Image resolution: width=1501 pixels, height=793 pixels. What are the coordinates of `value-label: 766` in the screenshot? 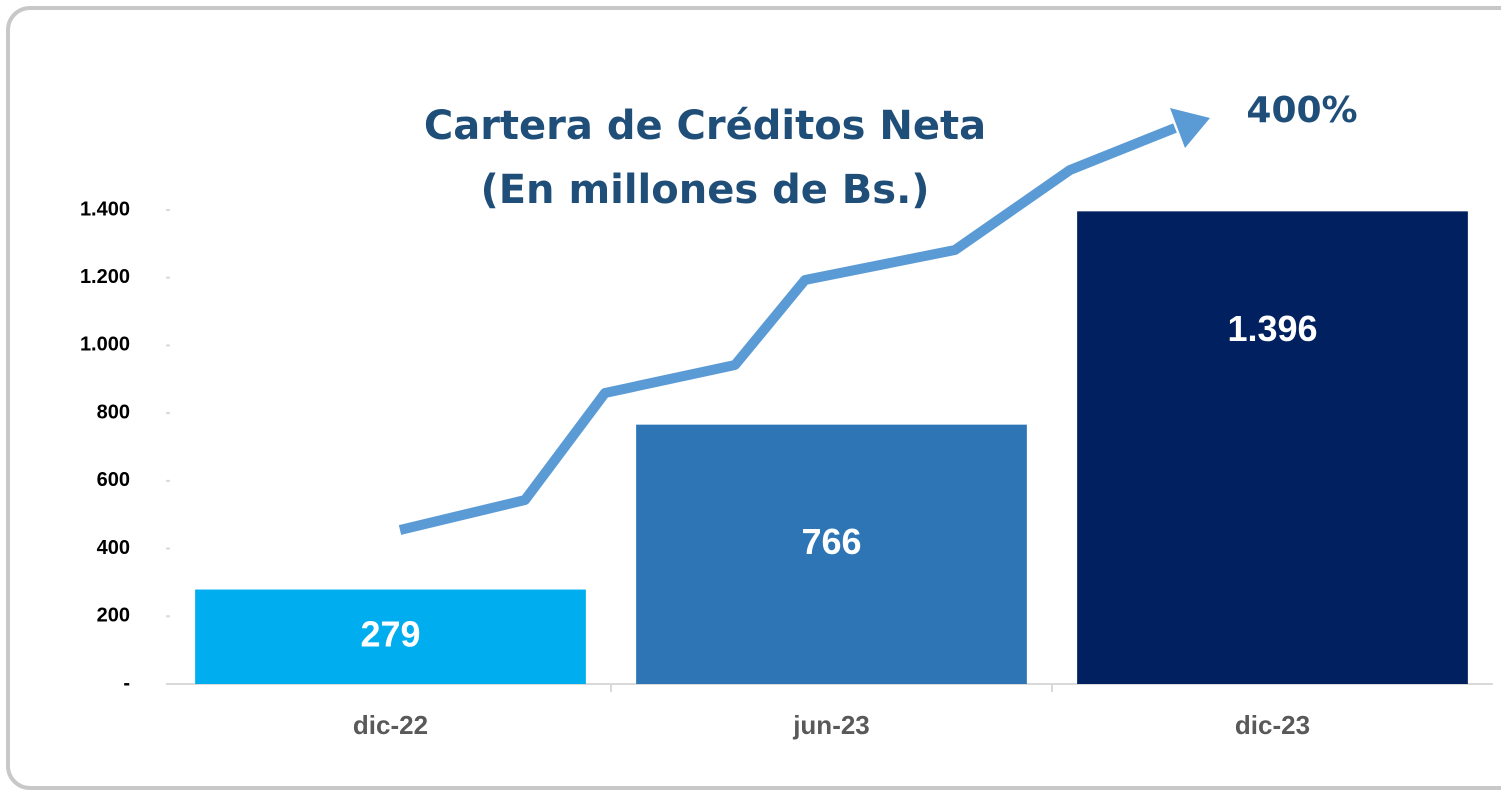 It's located at (831, 541).